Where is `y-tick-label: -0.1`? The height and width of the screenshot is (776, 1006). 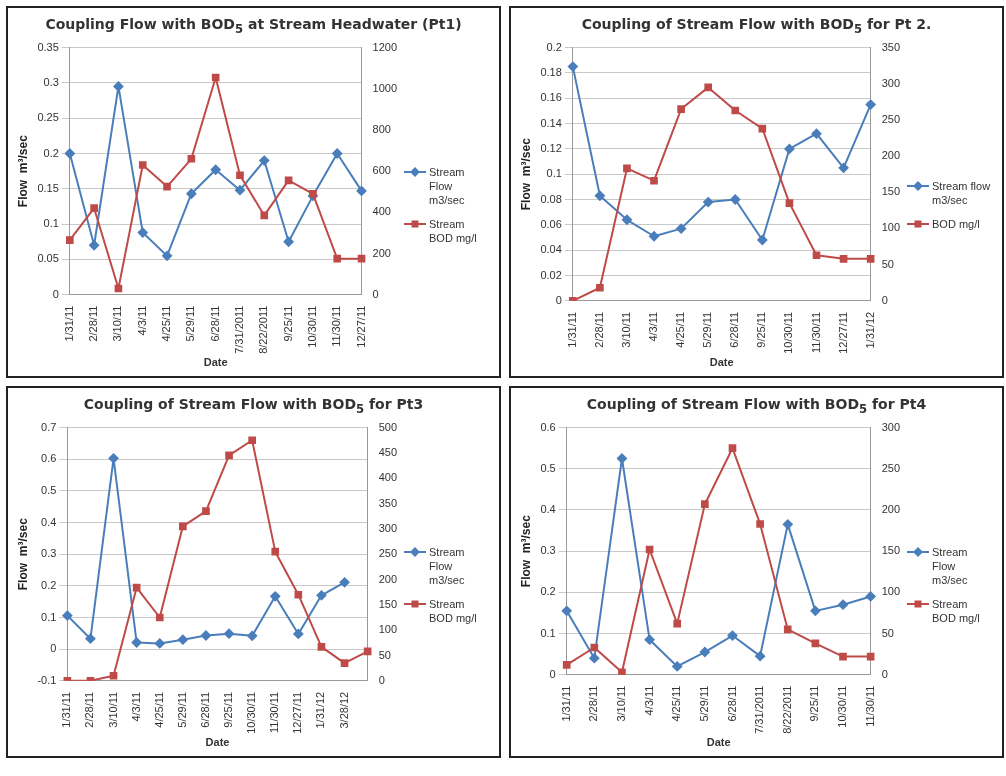 y-tick-label: -0.1 is located at coordinates (47, 679).